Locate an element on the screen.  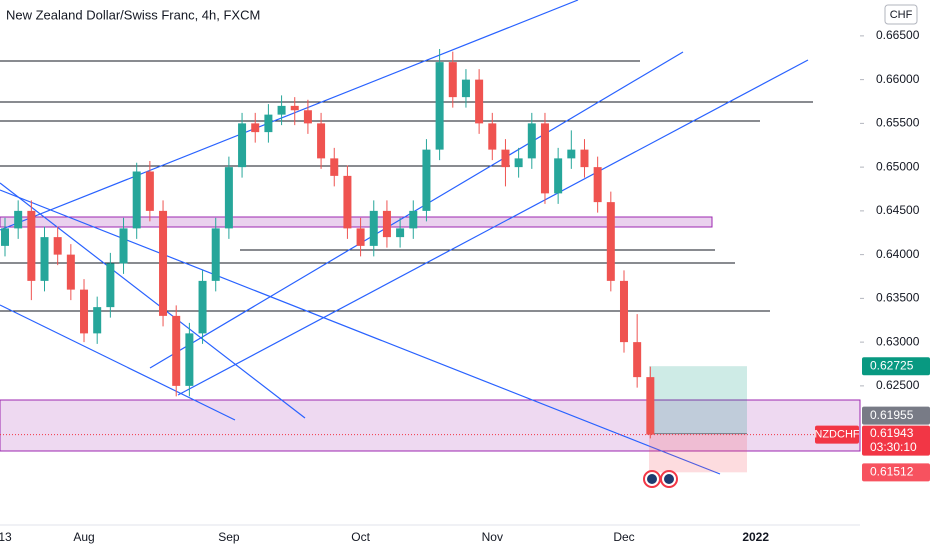
target-label: 0.62725 is located at coordinates (892, 365).